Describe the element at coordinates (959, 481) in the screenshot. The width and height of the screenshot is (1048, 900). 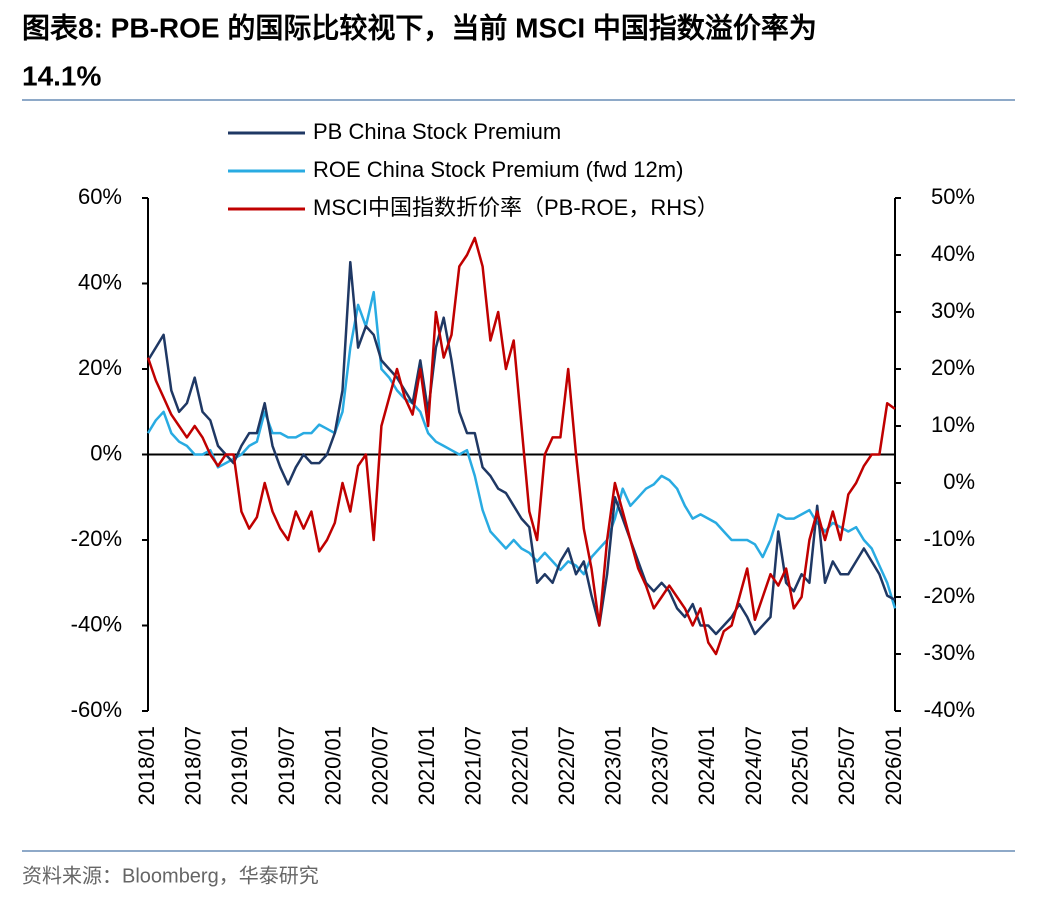
I see `y2-tick-label: 0%` at that location.